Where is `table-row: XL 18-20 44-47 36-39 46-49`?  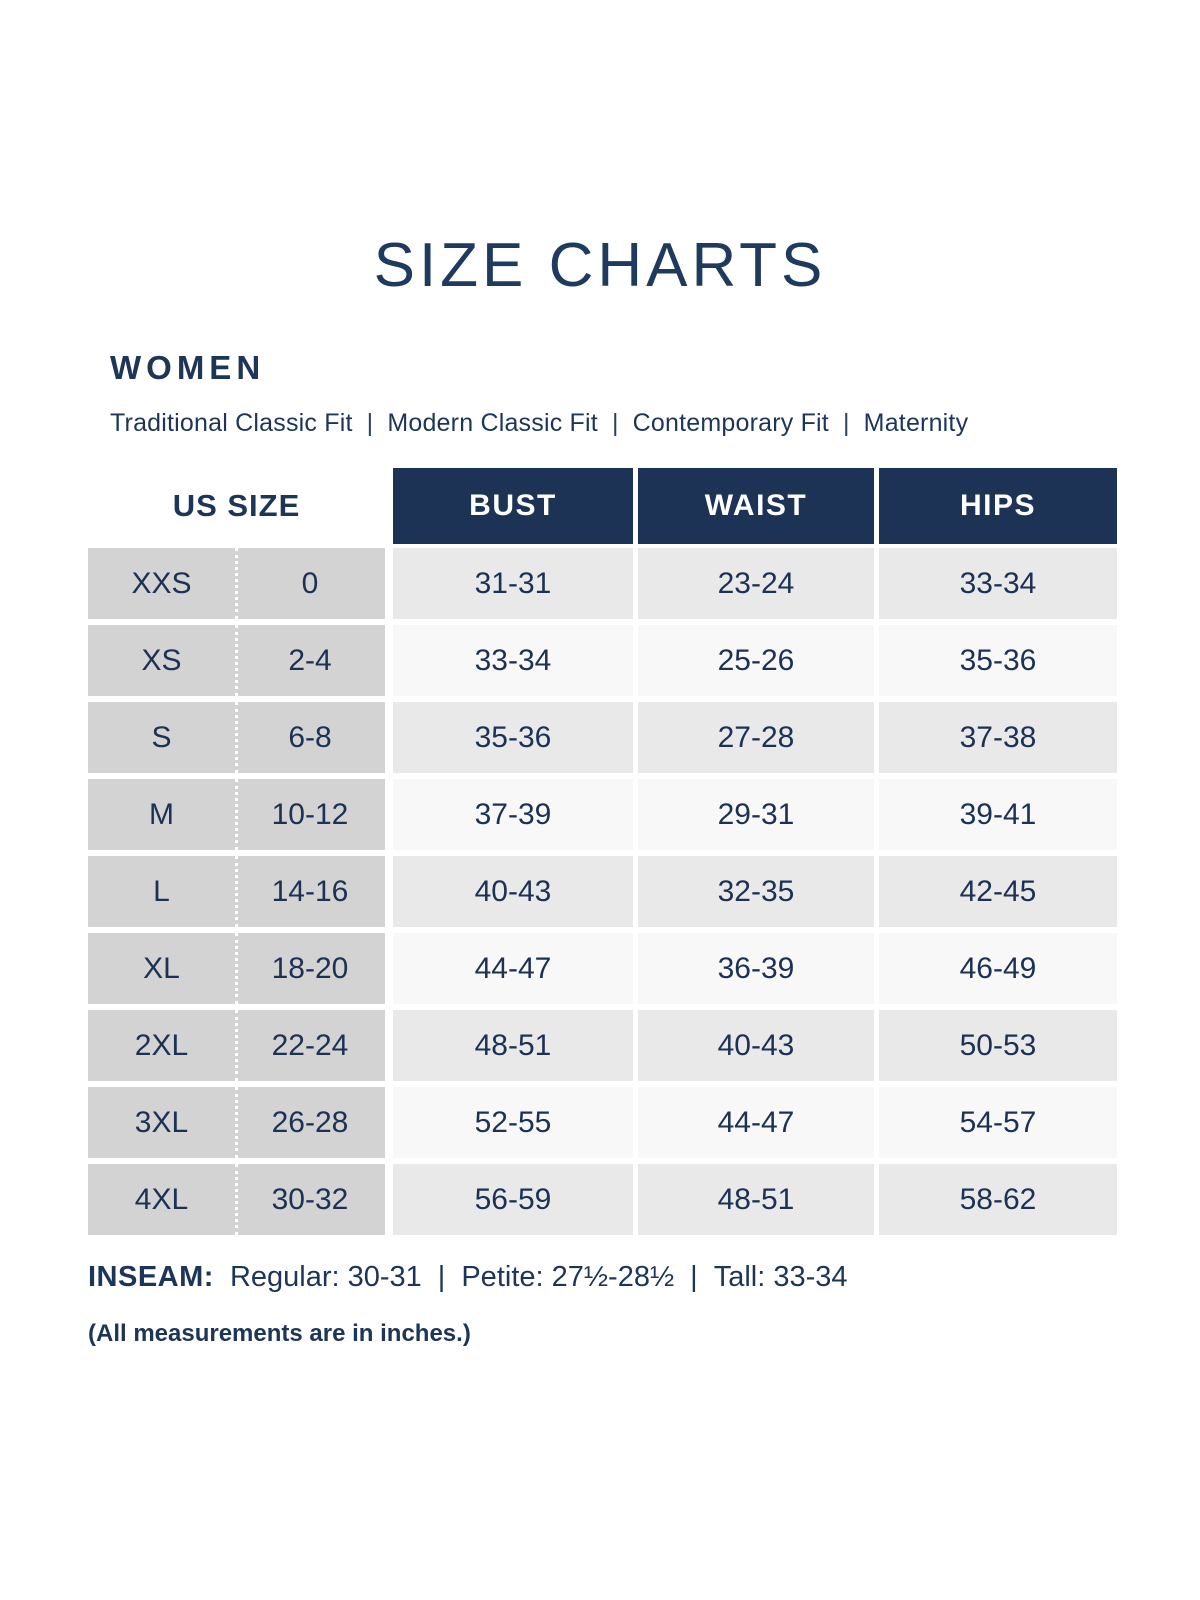 table-row: XL 18-20 44-47 36-39 46-49 is located at coordinates (603, 968).